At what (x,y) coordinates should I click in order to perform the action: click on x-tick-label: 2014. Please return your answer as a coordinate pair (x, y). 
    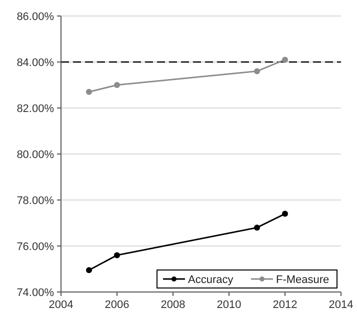
    Looking at the image, I should click on (341, 305).